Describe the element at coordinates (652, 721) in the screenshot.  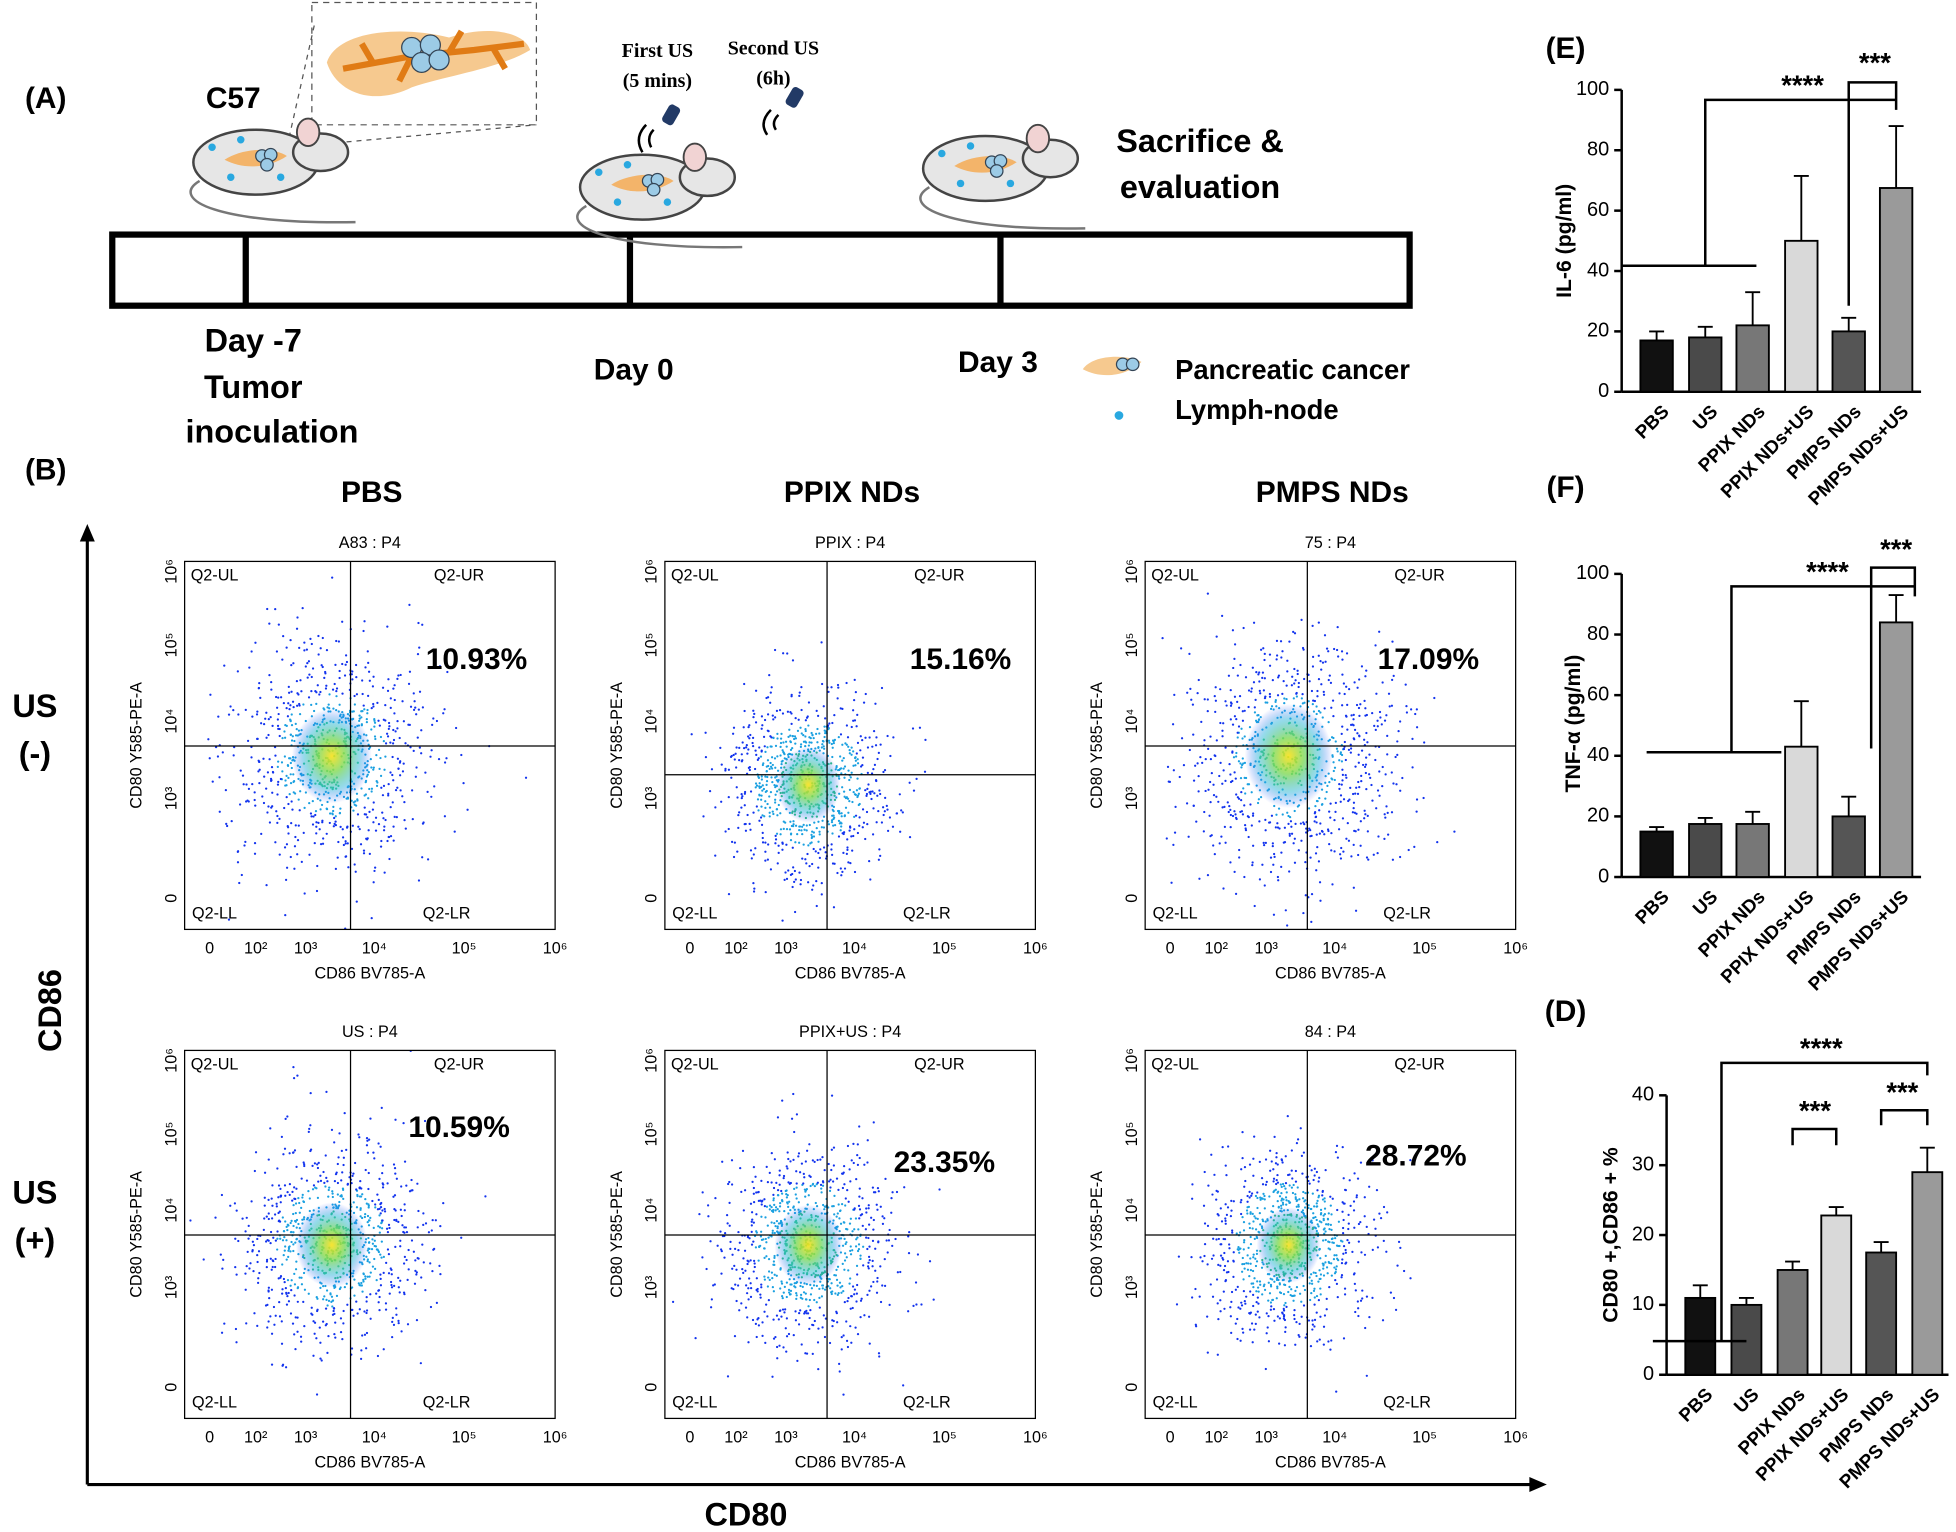
I see `y-tick-label: 10⁴` at that location.